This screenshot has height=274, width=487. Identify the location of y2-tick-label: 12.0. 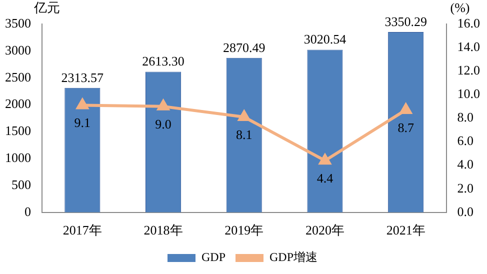
(468, 70).